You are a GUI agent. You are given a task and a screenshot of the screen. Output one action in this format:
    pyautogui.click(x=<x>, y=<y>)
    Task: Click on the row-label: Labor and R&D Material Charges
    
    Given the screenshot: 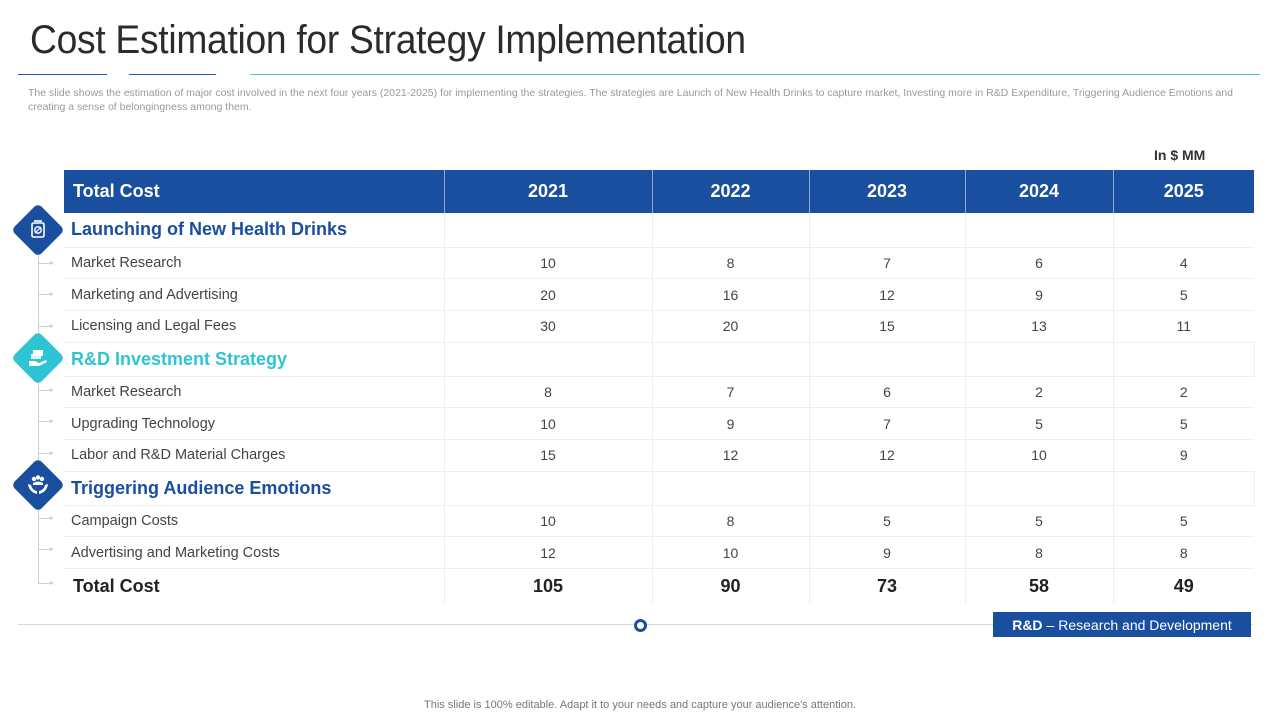 What is the action you would take?
    pyautogui.click(x=254, y=455)
    